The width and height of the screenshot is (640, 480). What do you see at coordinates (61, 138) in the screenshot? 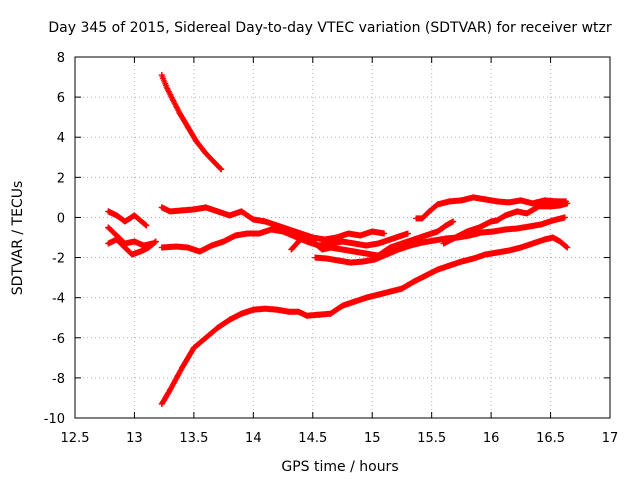
I see `y-tick-label: 4` at bounding box center [61, 138].